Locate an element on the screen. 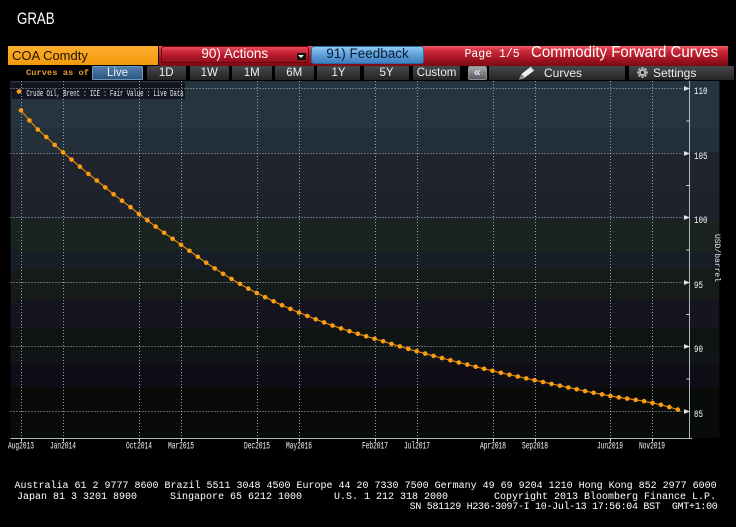 This screenshot has width=736, height=527. svg-text: Nov2019 is located at coordinates (652, 447).